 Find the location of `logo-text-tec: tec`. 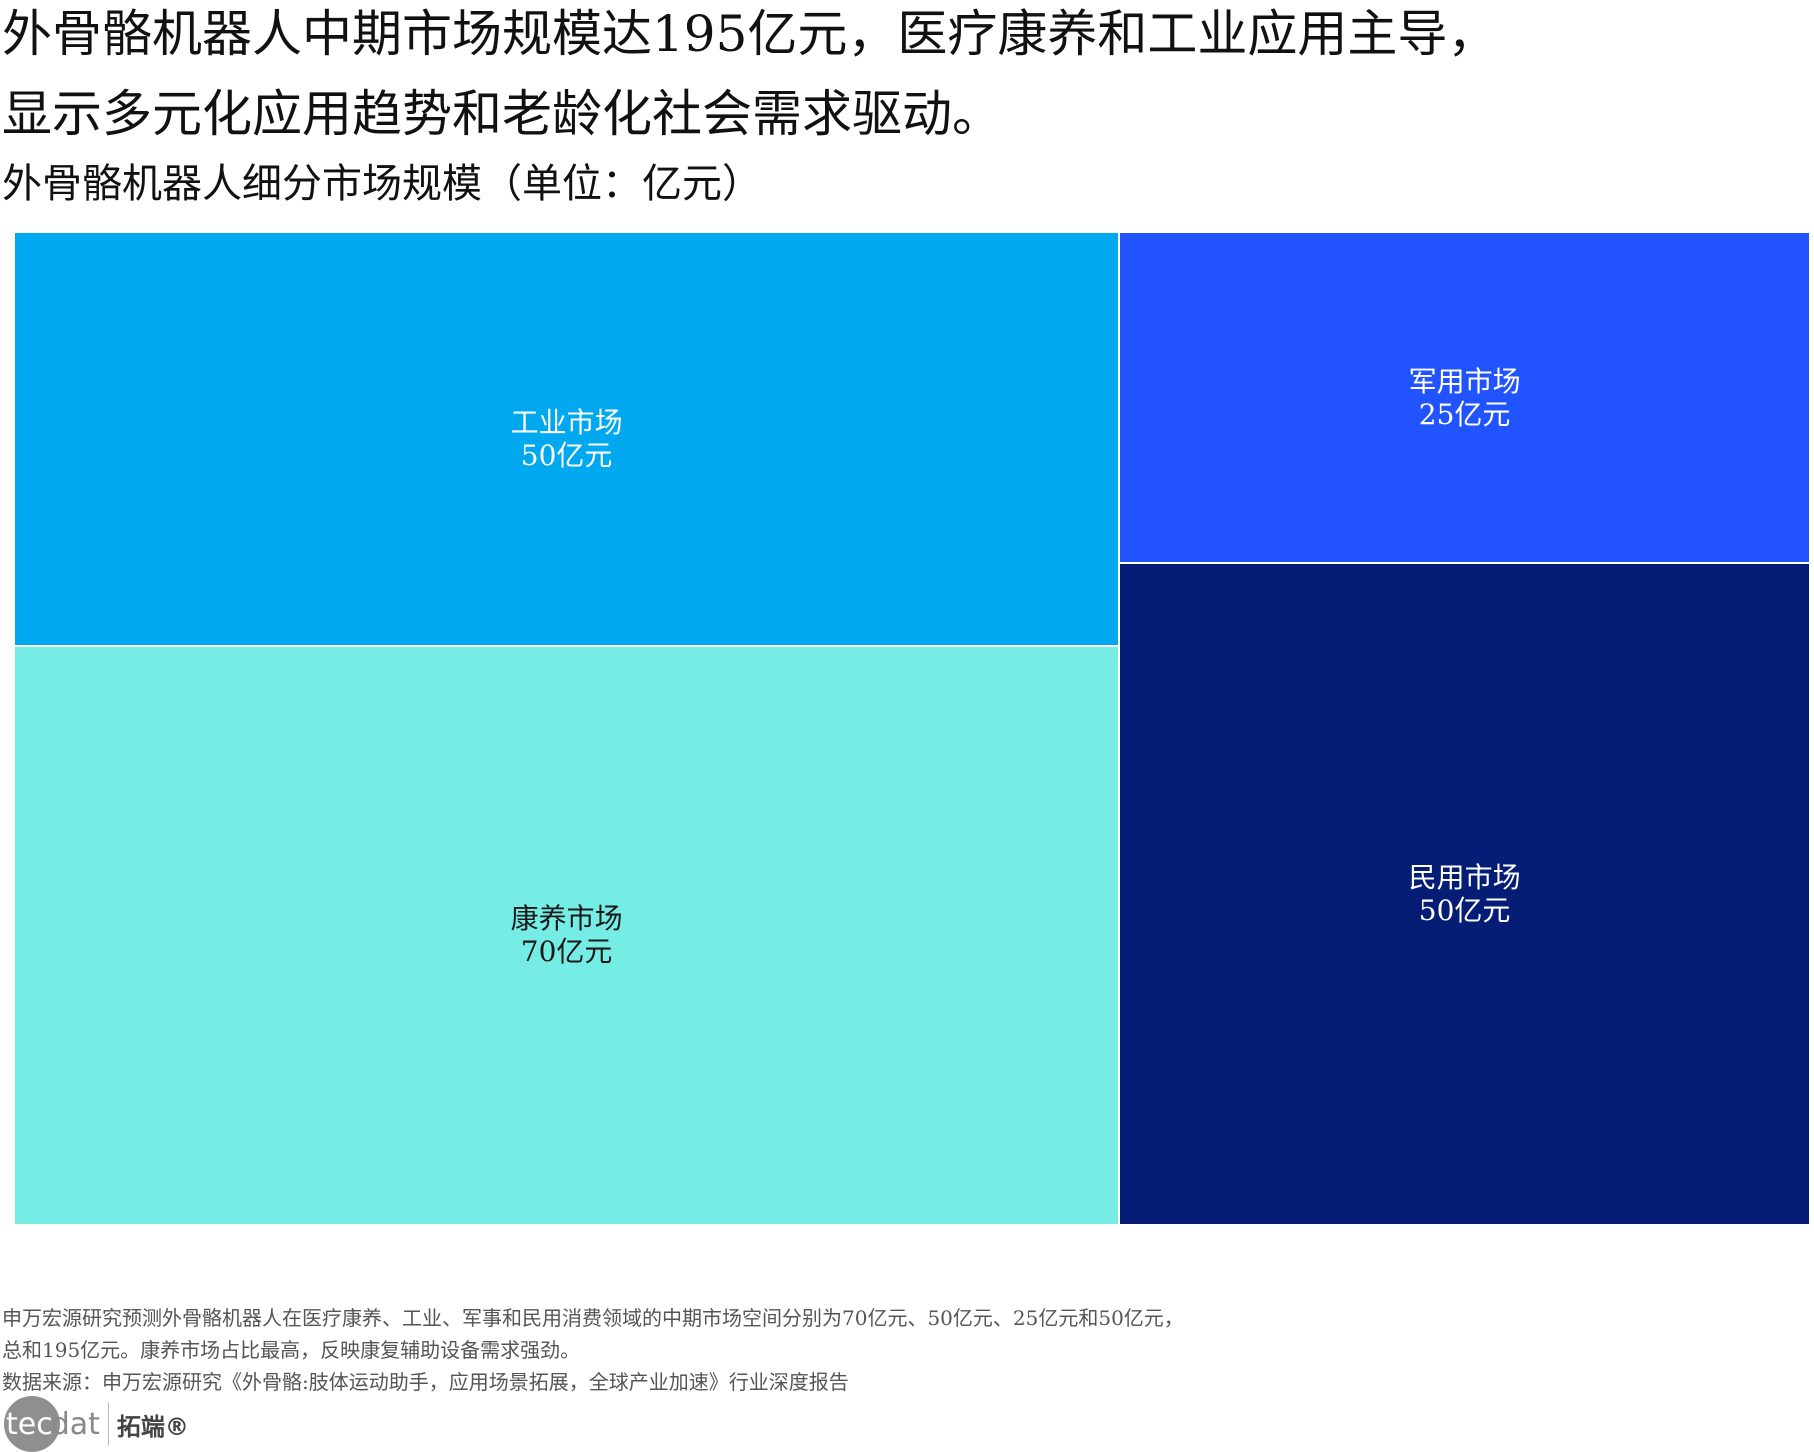

logo-text-tec: tec is located at coordinates (29, 1424).